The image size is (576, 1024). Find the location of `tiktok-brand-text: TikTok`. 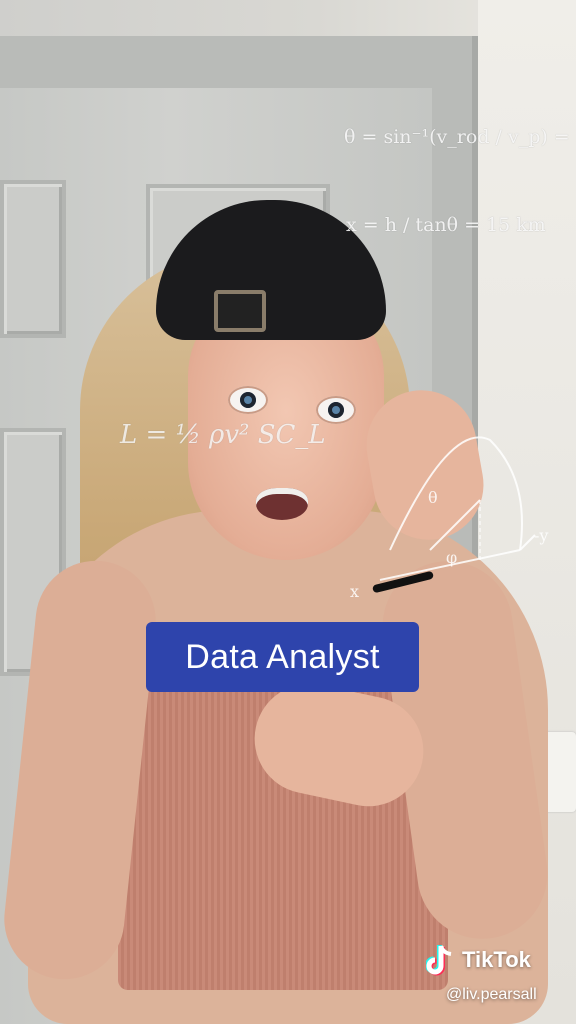

tiktok-brand-text: TikTok is located at coordinates (496, 960).